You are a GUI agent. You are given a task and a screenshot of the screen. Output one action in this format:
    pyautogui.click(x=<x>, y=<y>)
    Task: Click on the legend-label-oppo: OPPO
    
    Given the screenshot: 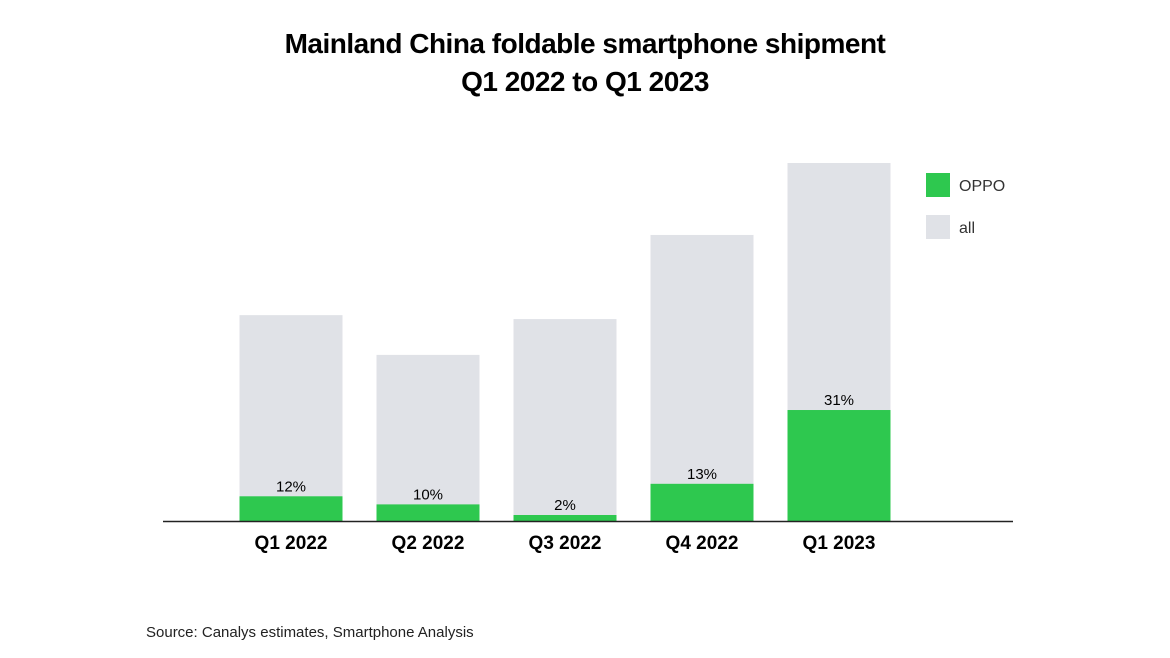 What is the action you would take?
    pyautogui.click(x=982, y=186)
    